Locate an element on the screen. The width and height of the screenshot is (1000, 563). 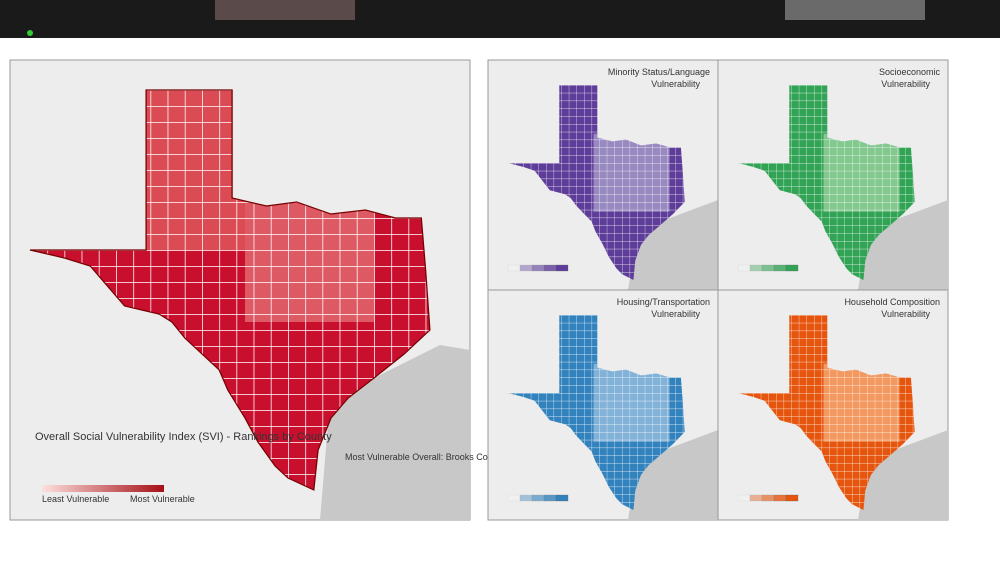
status-dot is located at coordinates (30, 33).